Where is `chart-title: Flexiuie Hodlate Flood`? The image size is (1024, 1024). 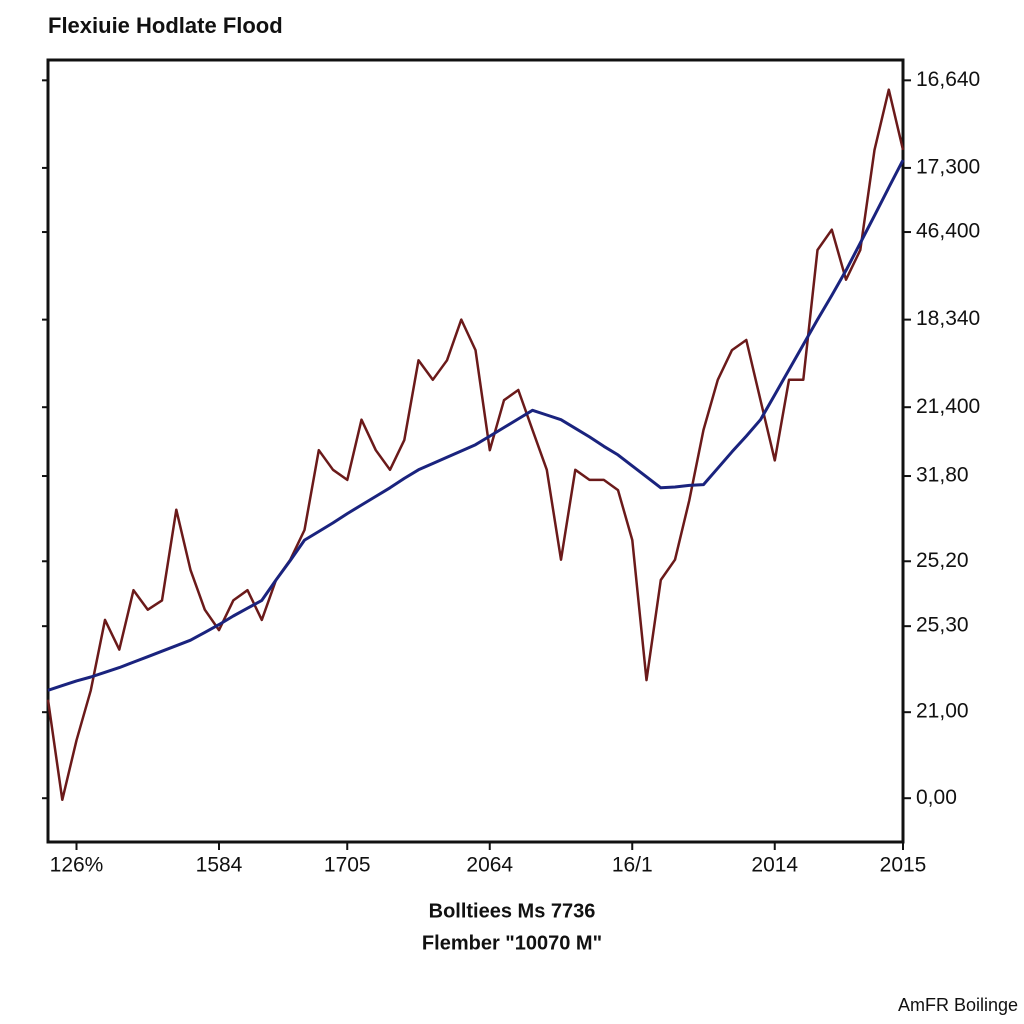 chart-title: Flexiuie Hodlate Flood is located at coordinates (165, 25).